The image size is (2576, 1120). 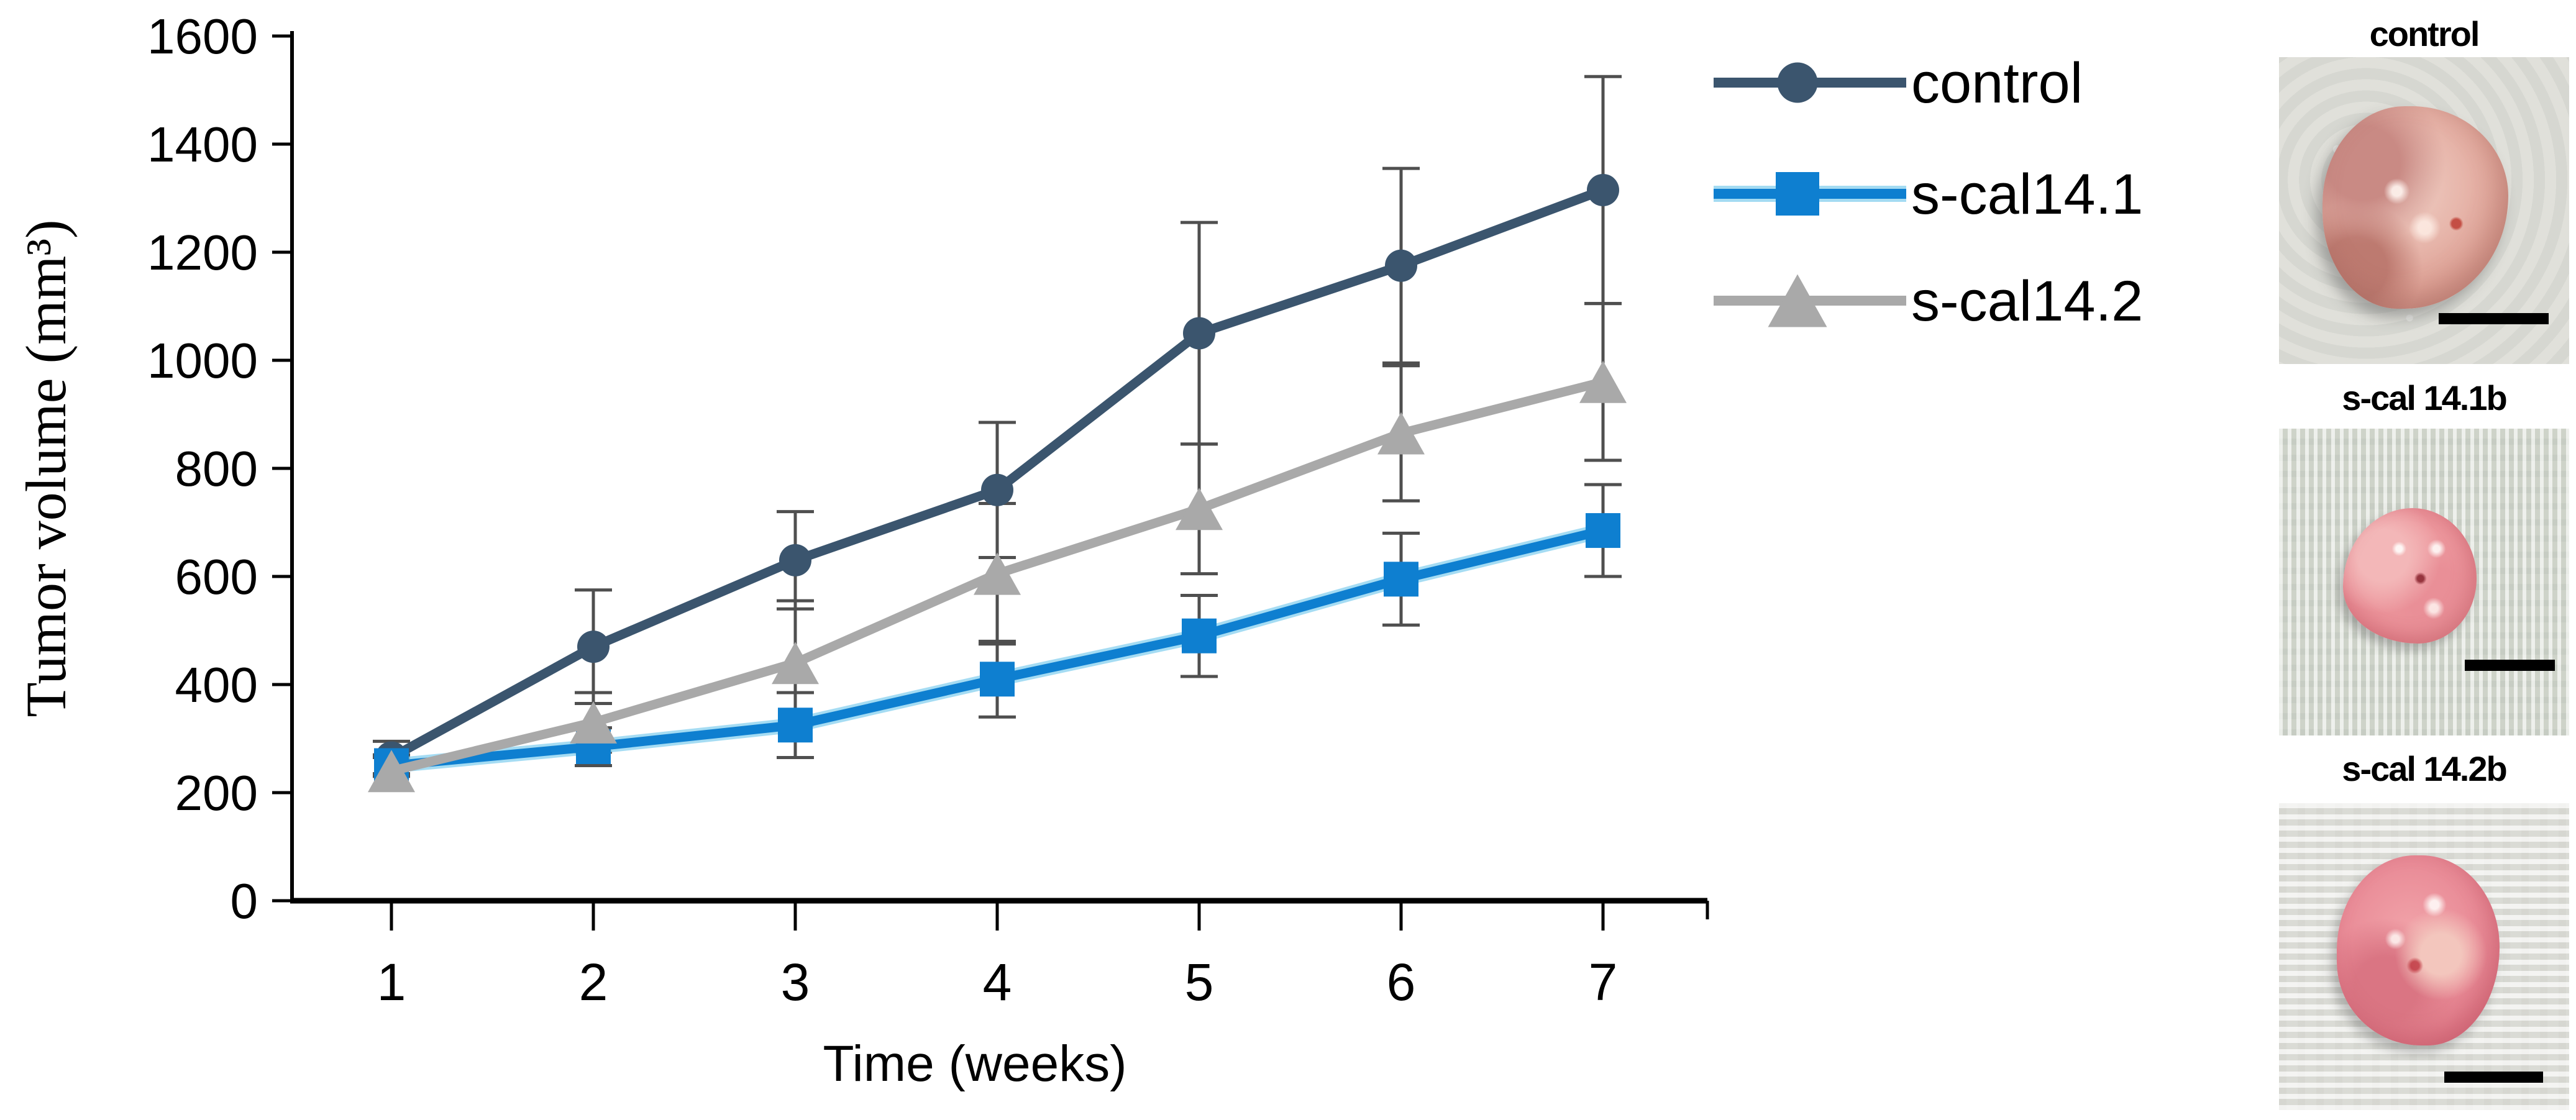 I want to click on legend-label-s-cal14.1b: s-cal14.1b, so click(x=2027, y=194).